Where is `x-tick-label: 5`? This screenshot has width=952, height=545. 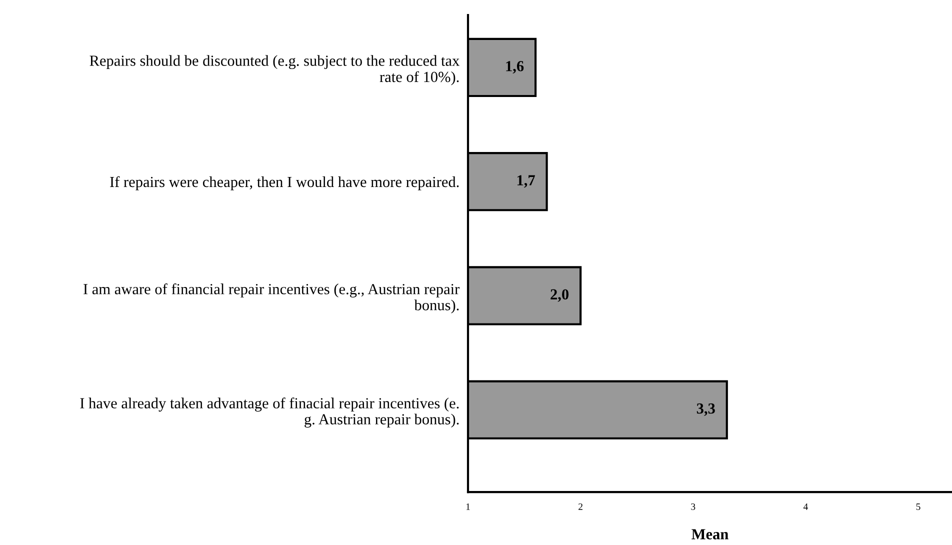
x-tick-label: 5 is located at coordinates (918, 507).